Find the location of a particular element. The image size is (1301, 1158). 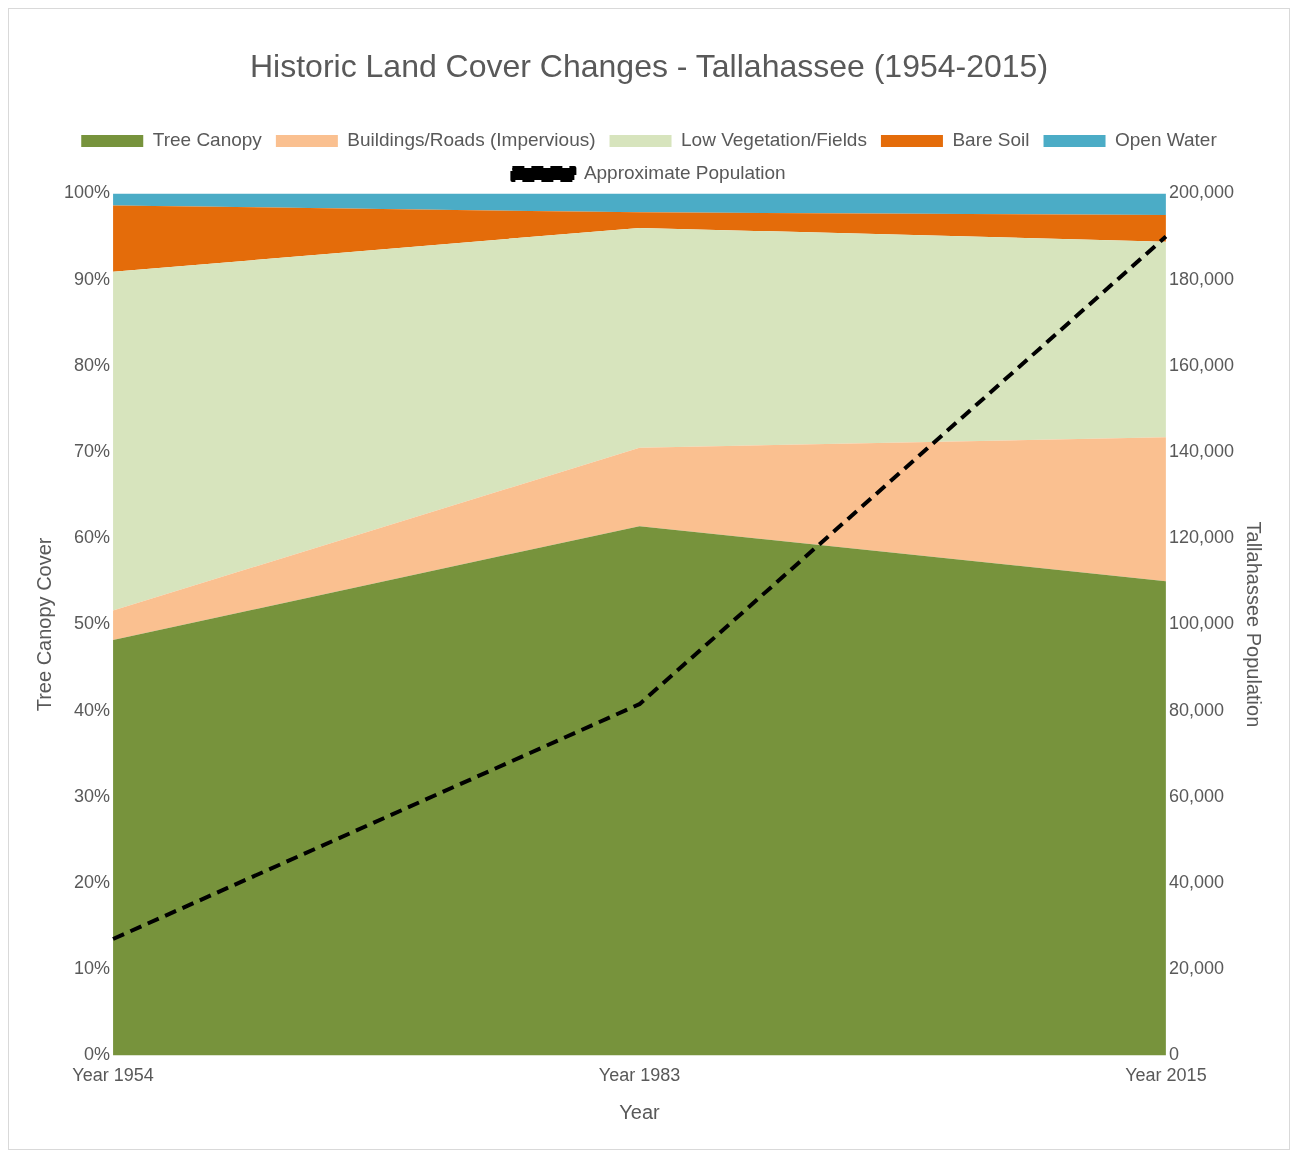

y2-tick-label: 200,000 is located at coordinates (1201, 192).